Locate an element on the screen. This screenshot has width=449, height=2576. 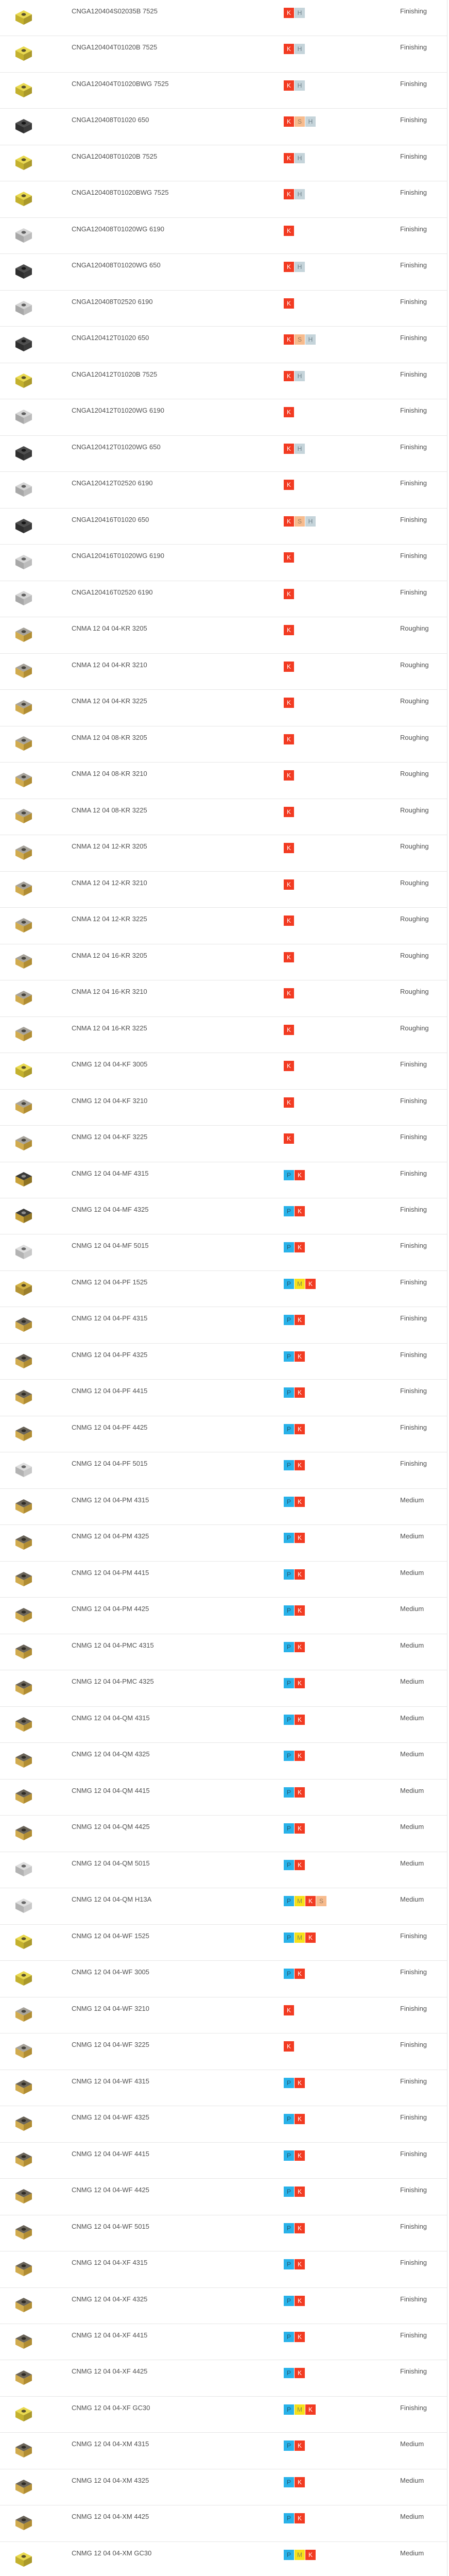
product-row: CNMA 12 04 04-KR 3210 K Roughing is located at coordinates (223, 671).